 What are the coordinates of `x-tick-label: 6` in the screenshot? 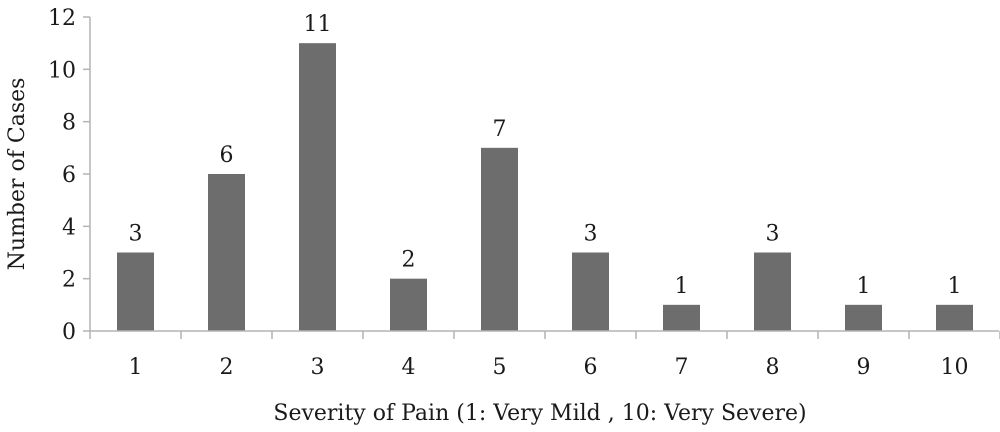 It's located at (591, 367).